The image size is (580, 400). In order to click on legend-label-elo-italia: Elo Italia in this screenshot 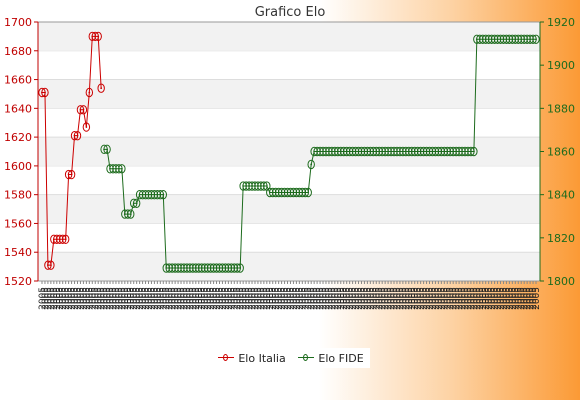, I will do `click(262, 358)`.